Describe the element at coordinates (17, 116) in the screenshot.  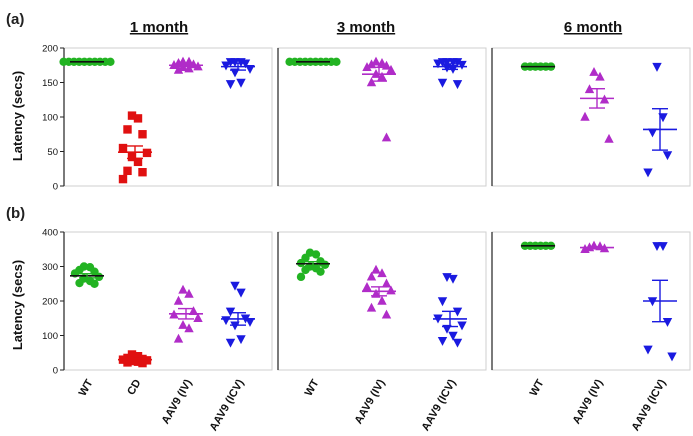
I see `y-axis-label-a: Latency (secs)` at that location.